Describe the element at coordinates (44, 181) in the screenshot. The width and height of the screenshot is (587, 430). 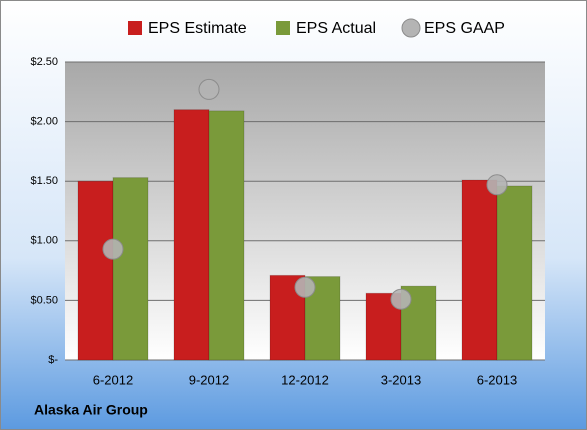
I see `y-tick-label: $1.50` at that location.